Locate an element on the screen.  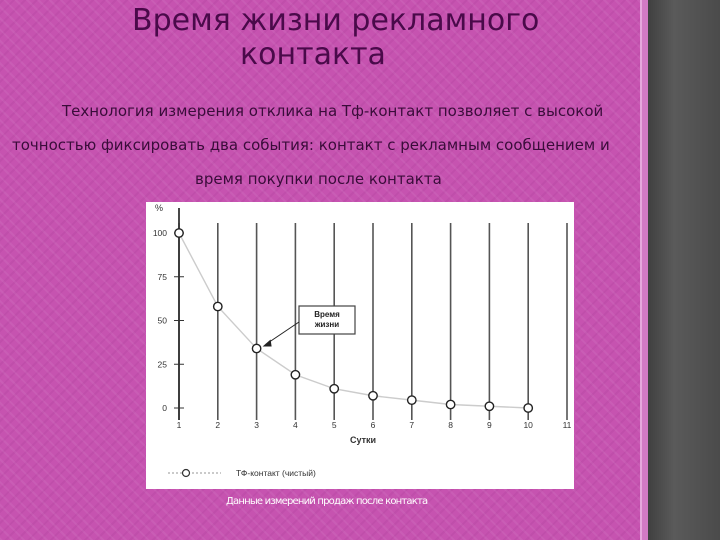
x-tick-label-2: 2 is located at coordinates (217, 425).